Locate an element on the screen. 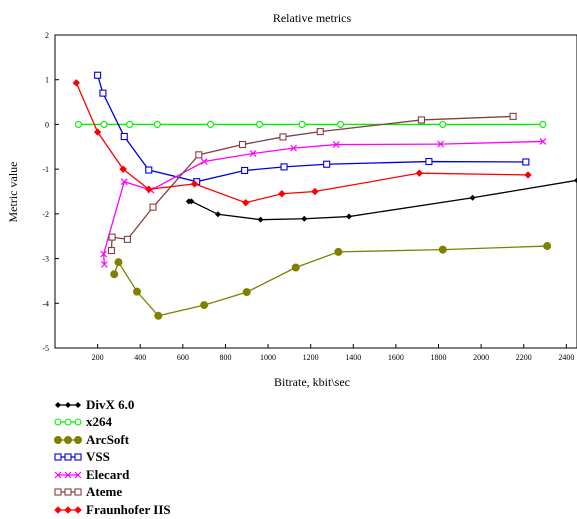 Image resolution: width=577 pixels, height=519 pixels. y-axis-label: Metric value is located at coordinates (13, 192).